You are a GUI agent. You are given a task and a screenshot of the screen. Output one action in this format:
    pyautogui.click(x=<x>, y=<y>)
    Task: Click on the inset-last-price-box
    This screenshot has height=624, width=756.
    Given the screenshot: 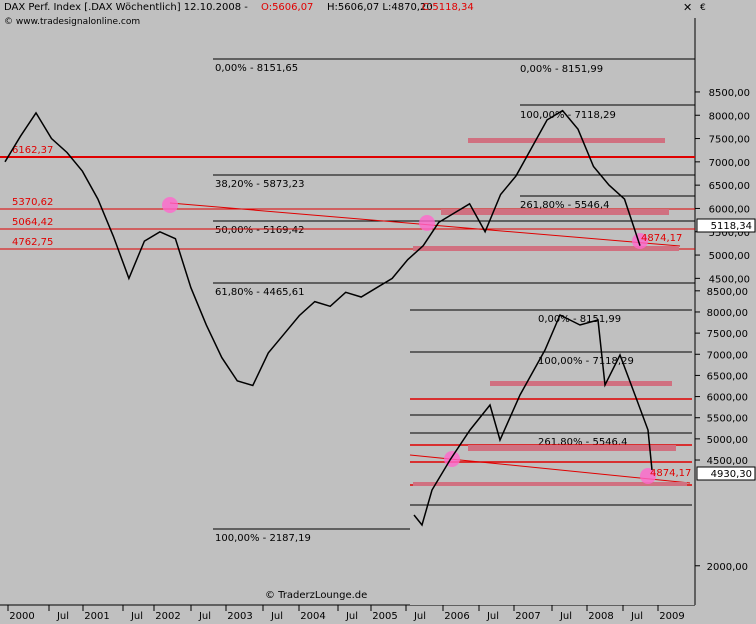 What is the action you would take?
    pyautogui.click(x=726, y=473)
    